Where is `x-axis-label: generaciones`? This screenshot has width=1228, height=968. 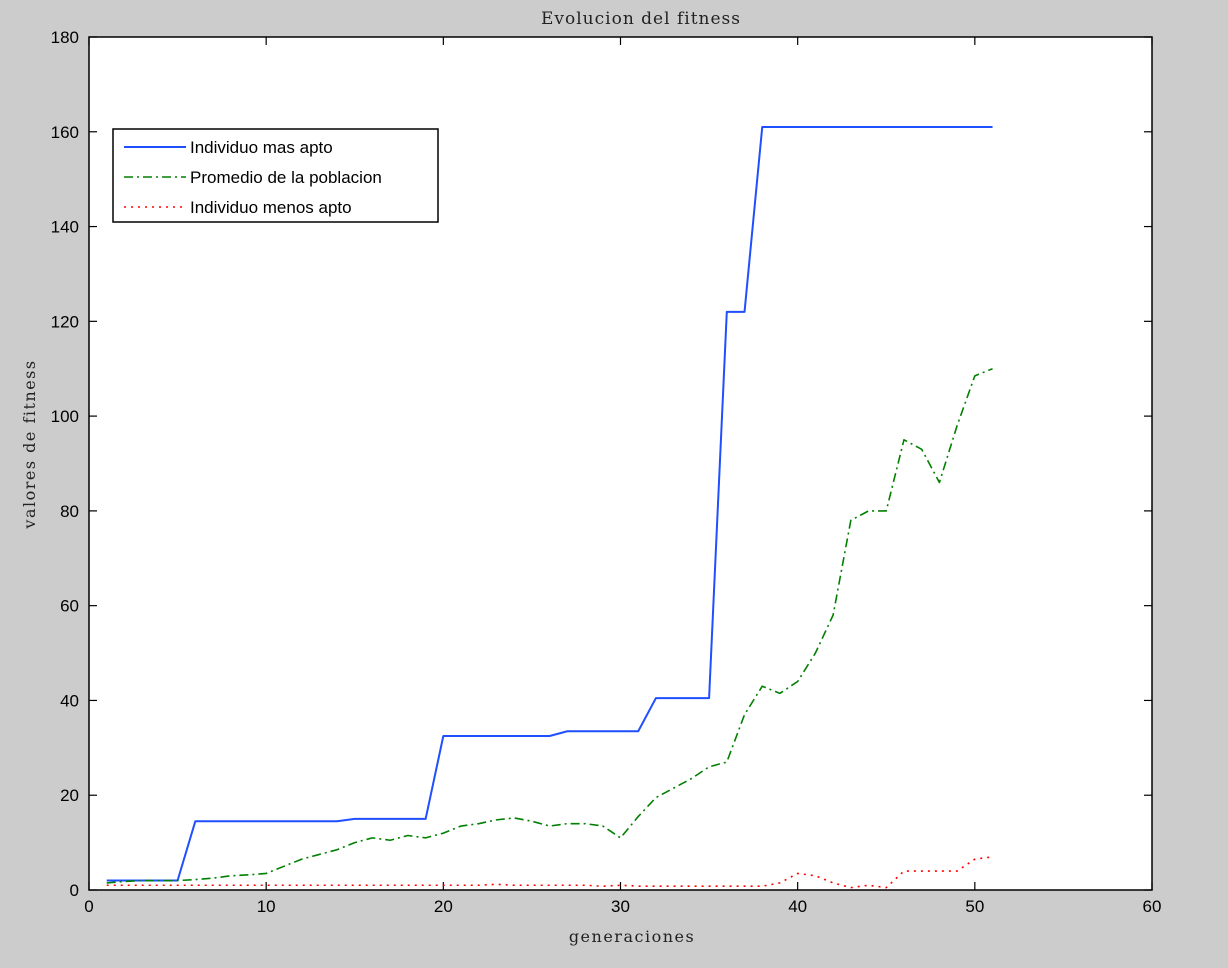
x-axis-label: generaciones is located at coordinates (632, 936).